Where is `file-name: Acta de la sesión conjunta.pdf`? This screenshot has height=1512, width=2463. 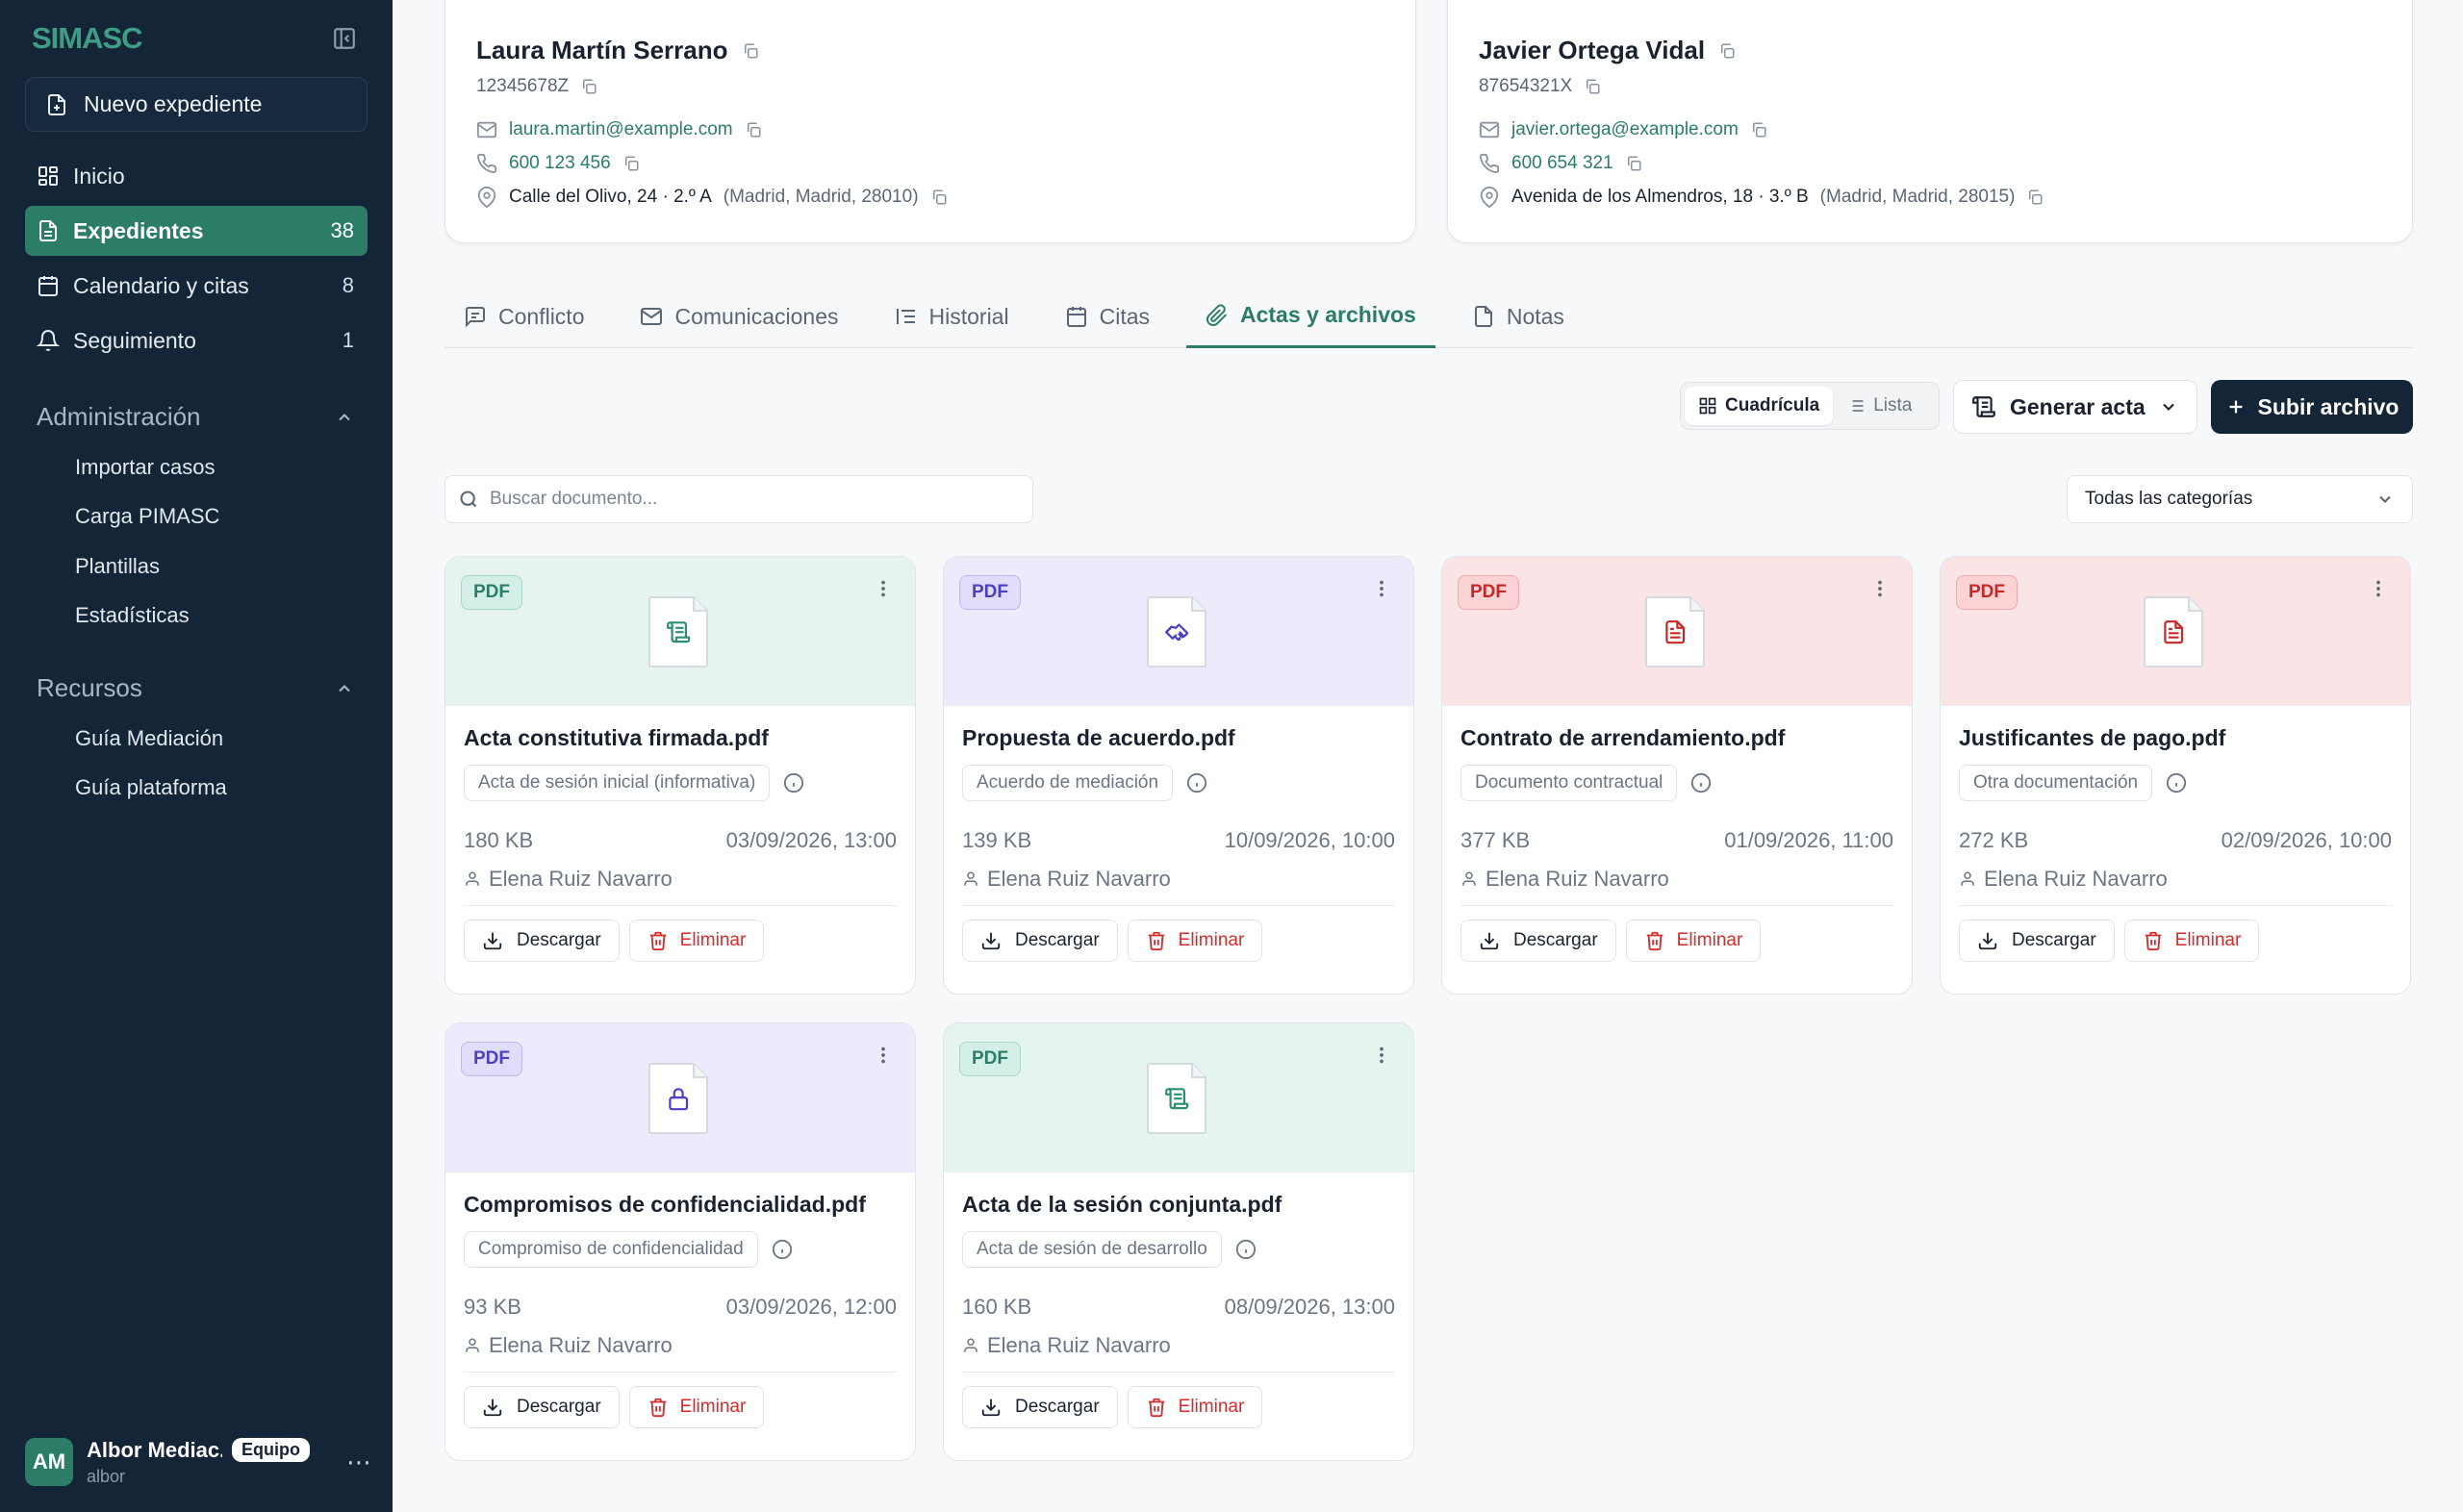
file-name: Acta de la sesión conjunta.pdf is located at coordinates (1122, 1204).